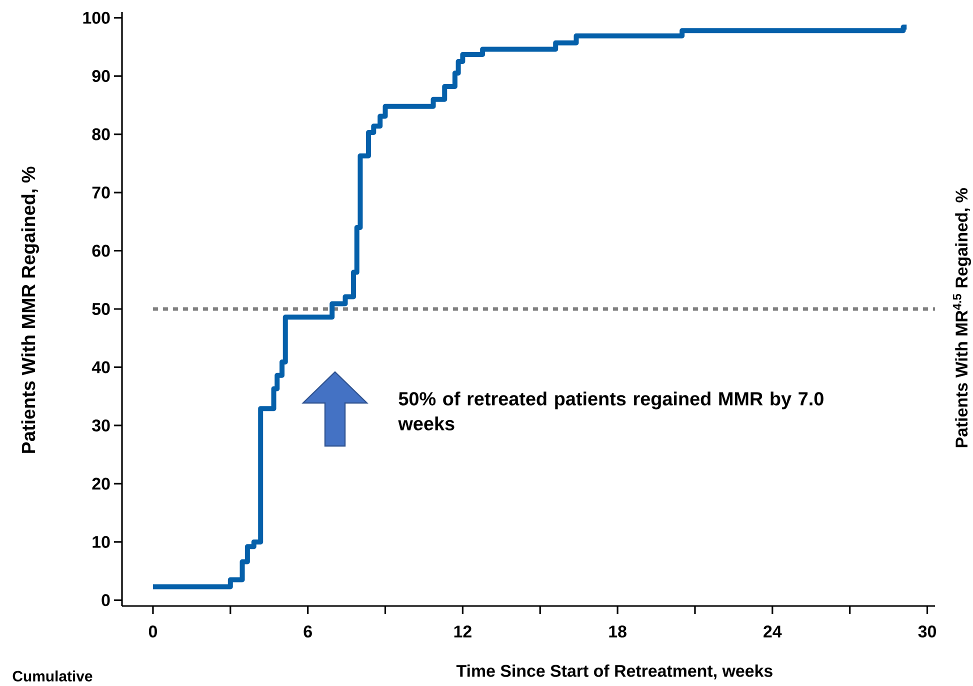 Image resolution: width=973 pixels, height=686 pixels. I want to click on text: Cumulative, so click(52, 676).